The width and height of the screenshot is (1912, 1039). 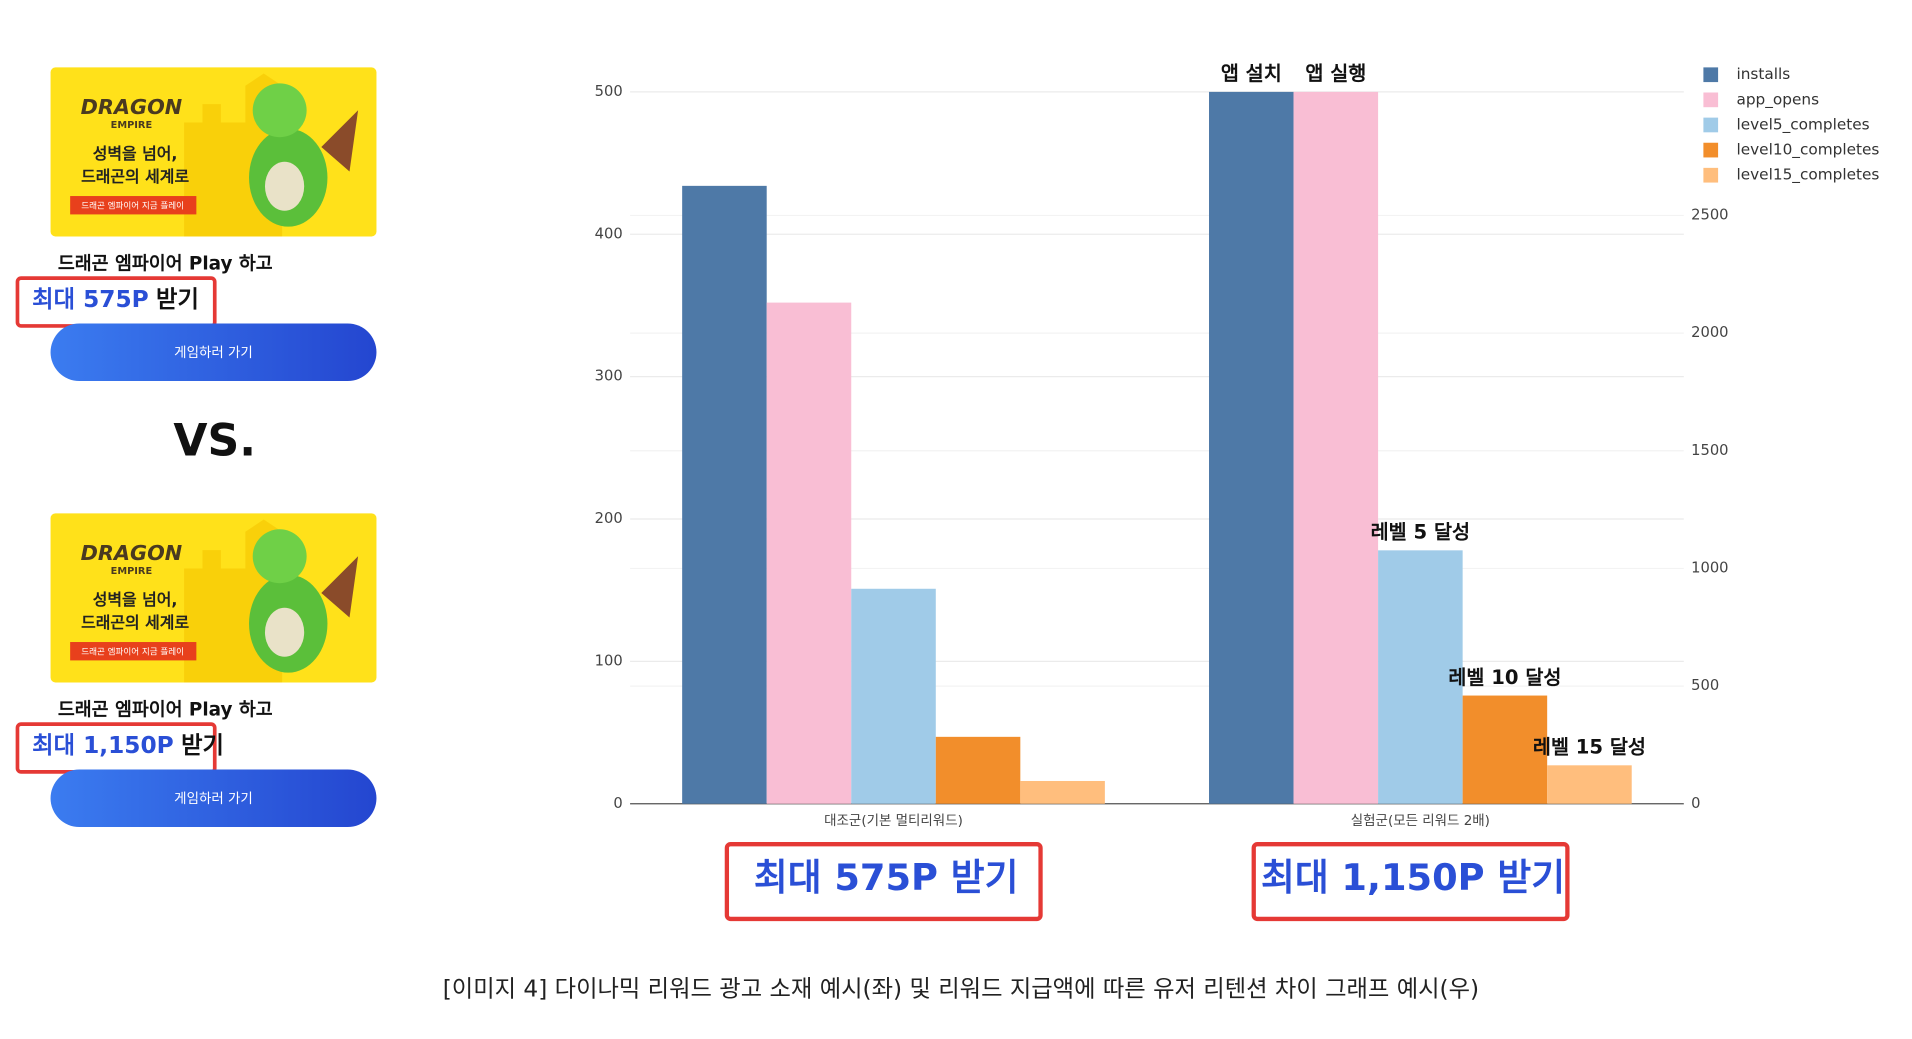 What do you see at coordinates (1695, 803) in the screenshot?
I see `y2-tick-label: 0` at bounding box center [1695, 803].